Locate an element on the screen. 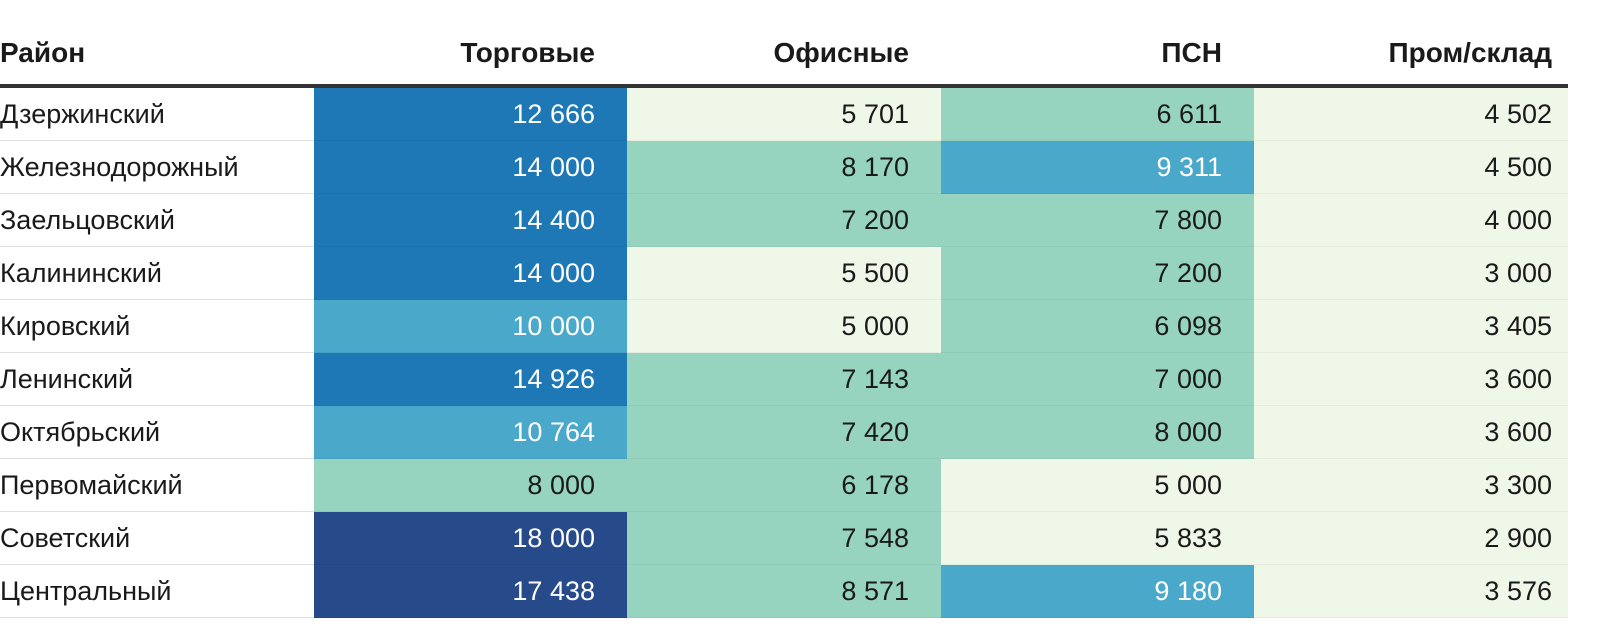 The width and height of the screenshot is (1600, 632). district-name: Калининский is located at coordinates (157, 273).